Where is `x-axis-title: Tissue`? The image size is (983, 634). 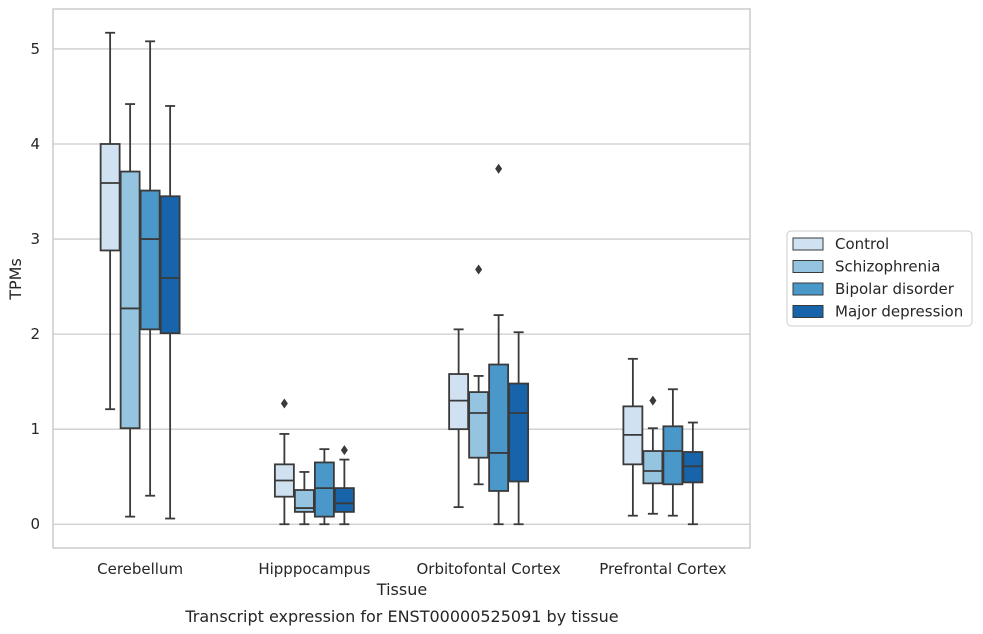
x-axis-title: Tissue is located at coordinates (401, 589).